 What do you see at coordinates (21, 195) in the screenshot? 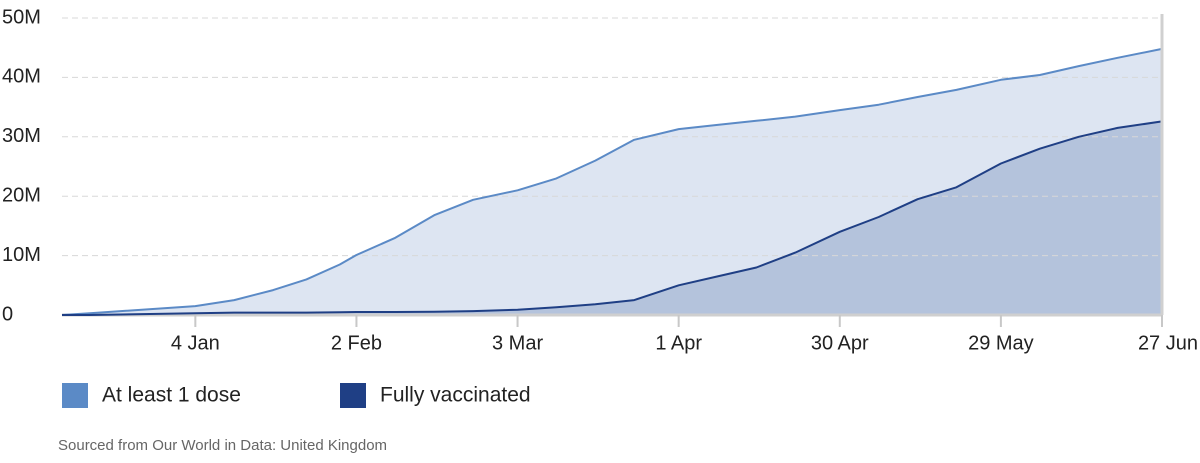
I see `y-tick-label: 20M` at bounding box center [21, 195].